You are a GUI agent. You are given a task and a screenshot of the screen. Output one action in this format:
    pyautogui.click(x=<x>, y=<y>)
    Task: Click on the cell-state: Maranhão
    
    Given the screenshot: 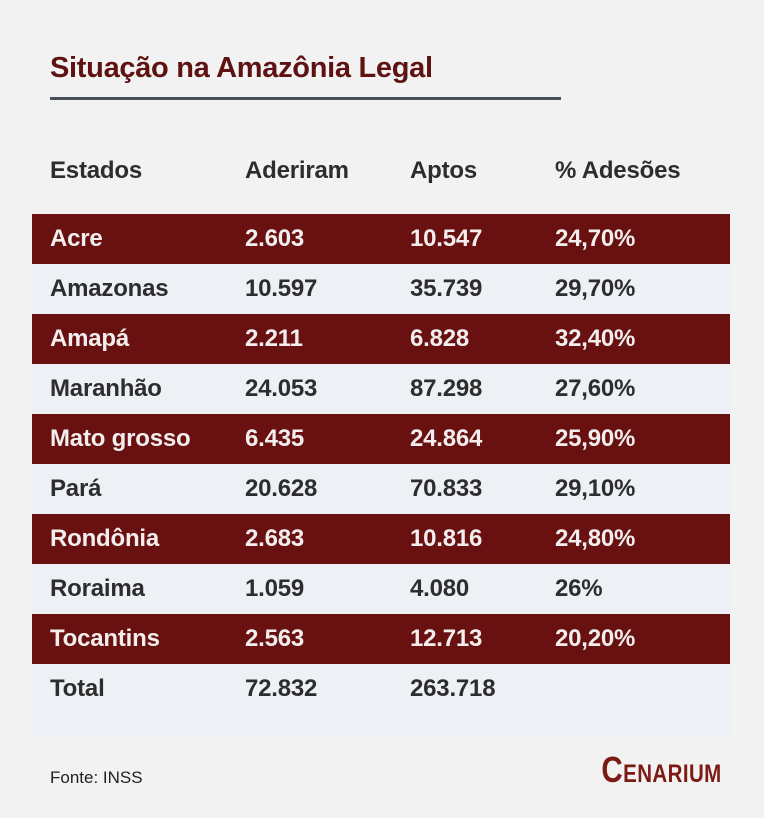 What is the action you would take?
    pyautogui.click(x=106, y=388)
    